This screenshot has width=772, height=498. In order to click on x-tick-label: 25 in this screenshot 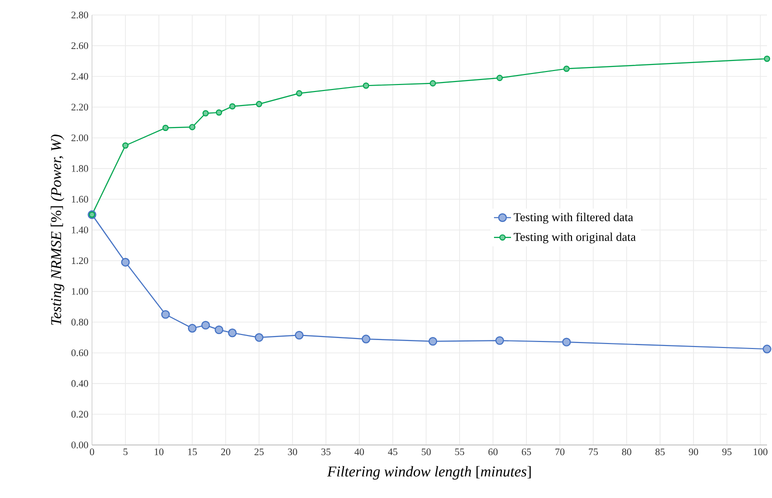, I will do `click(259, 452)`.